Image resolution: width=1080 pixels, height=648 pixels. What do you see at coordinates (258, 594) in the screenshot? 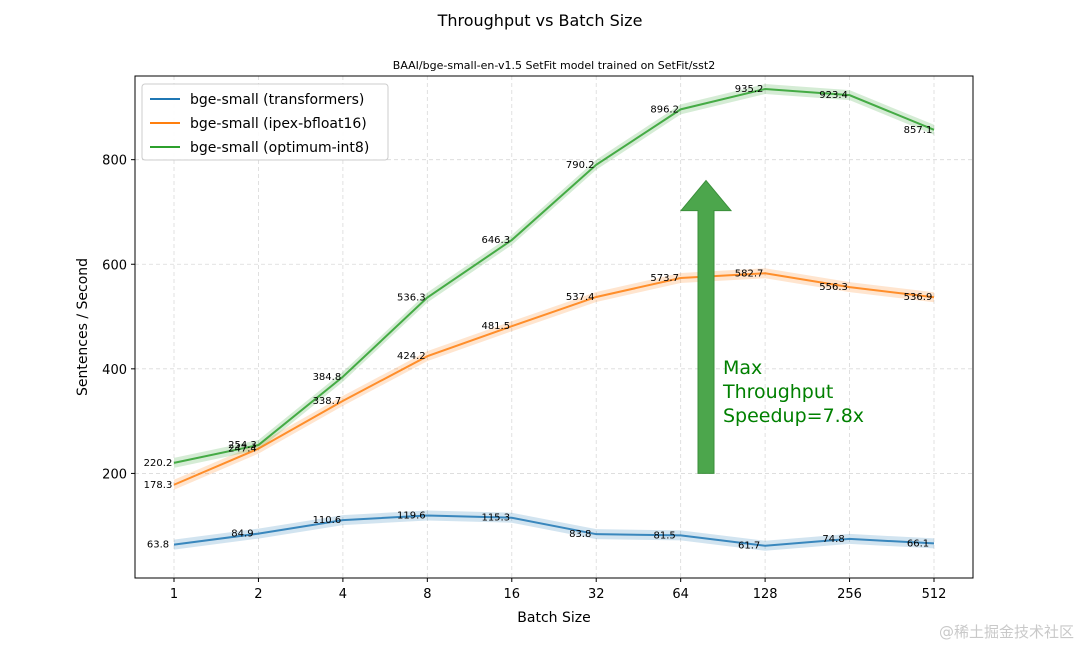
I see `x-tick-label: 2` at bounding box center [258, 594].